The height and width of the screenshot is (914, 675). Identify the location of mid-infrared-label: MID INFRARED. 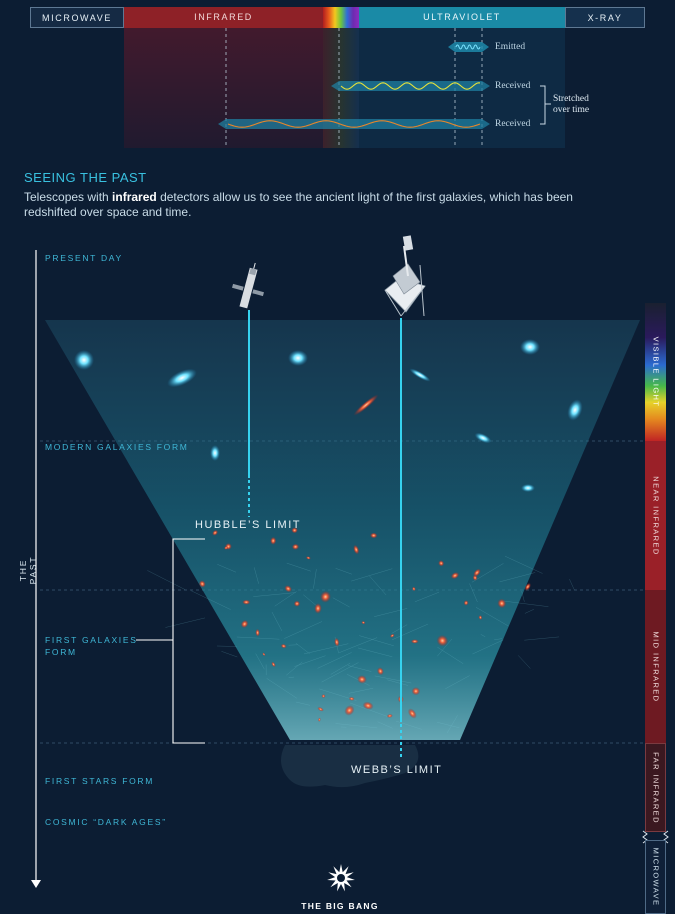
(655, 666).